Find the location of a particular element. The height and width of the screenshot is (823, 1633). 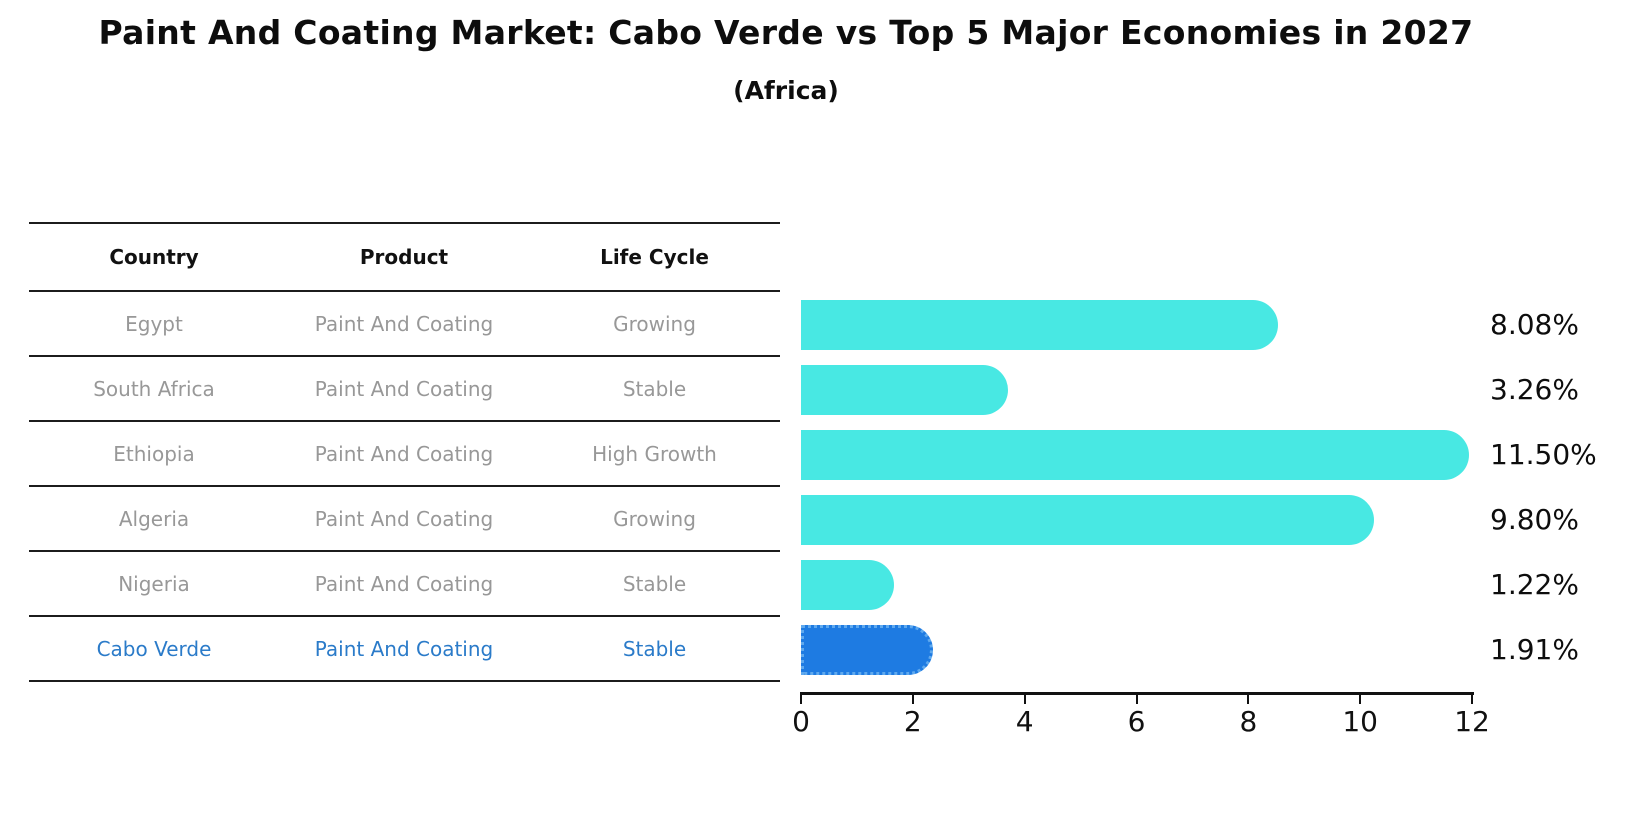

bar-south-africa is located at coordinates (905, 390).